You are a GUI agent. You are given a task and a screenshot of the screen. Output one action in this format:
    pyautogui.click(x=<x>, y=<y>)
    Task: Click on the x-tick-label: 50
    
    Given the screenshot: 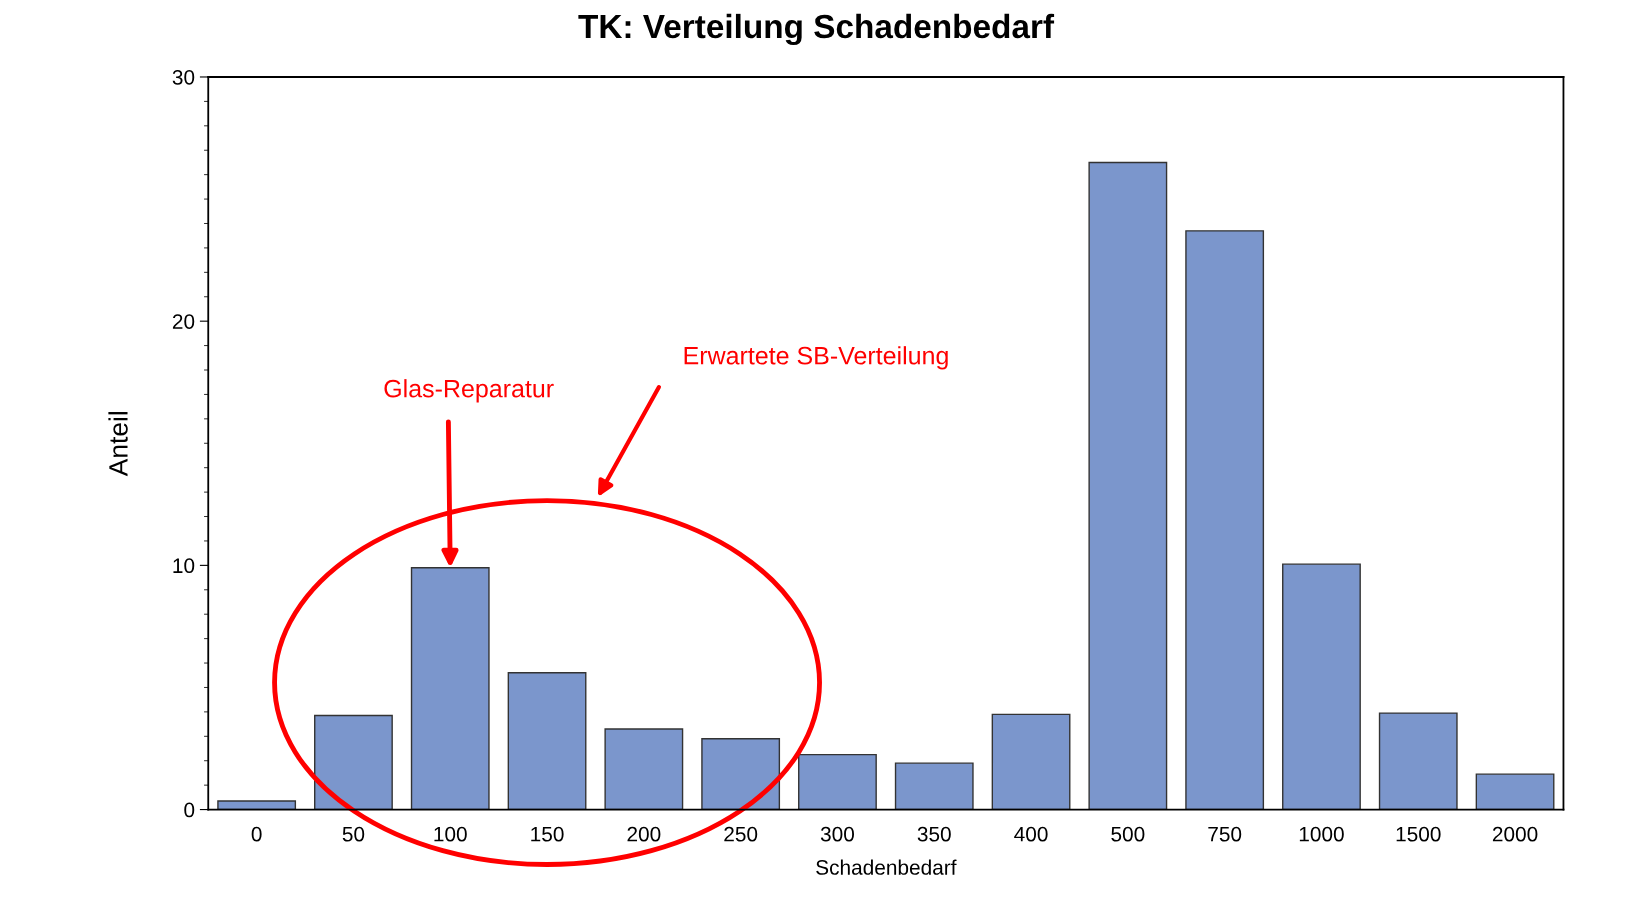 What is the action you would take?
    pyautogui.click(x=353, y=834)
    